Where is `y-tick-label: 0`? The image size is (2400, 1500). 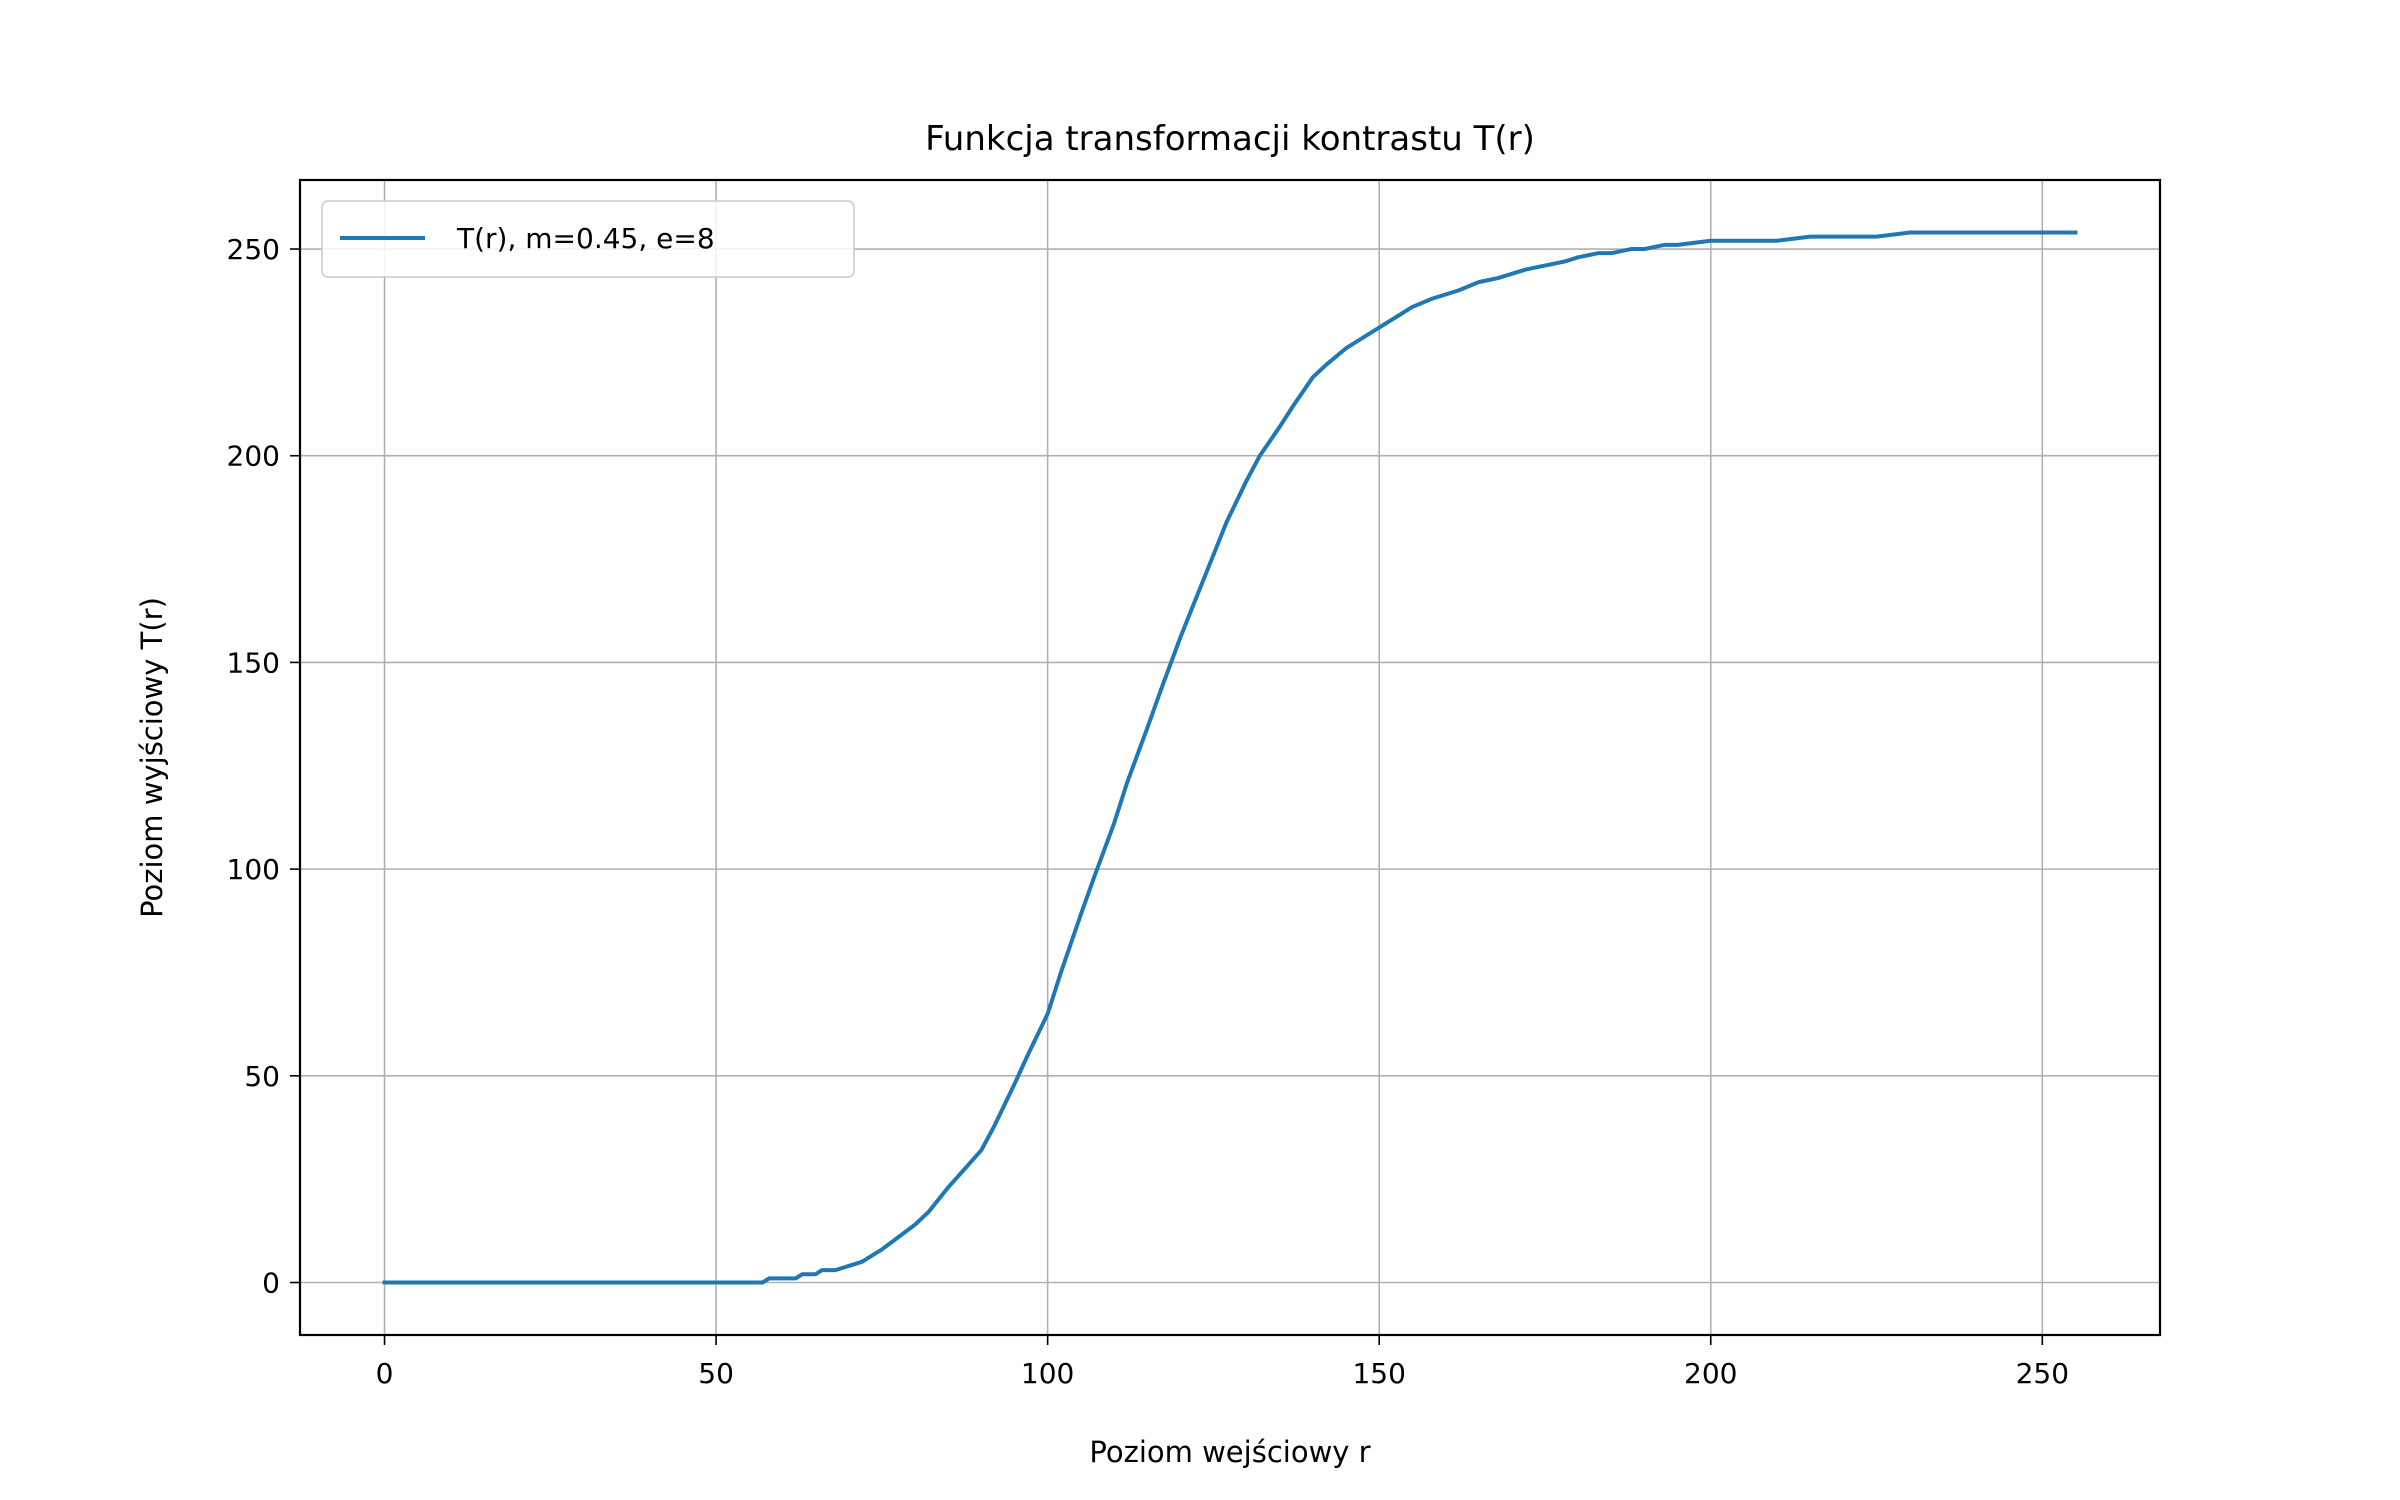 y-tick-label: 0 is located at coordinates (271, 1283).